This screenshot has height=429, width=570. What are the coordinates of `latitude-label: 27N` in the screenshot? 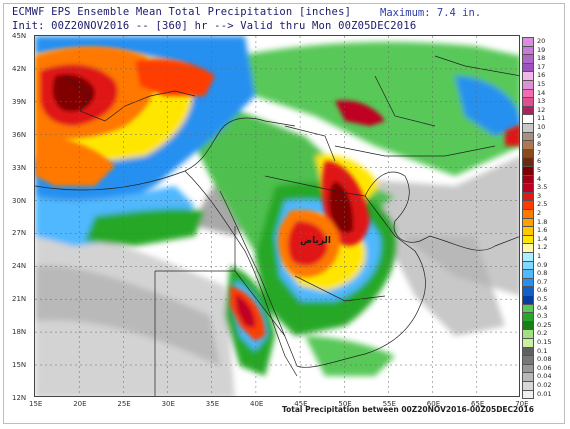 It's located at (19, 233).